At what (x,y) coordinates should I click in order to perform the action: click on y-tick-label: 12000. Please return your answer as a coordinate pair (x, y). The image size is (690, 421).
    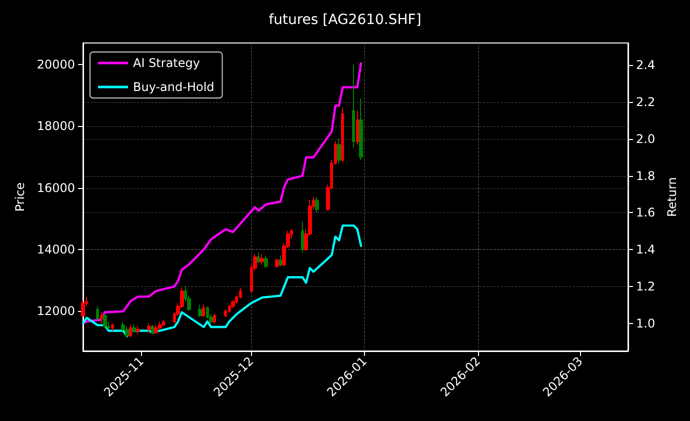
    Looking at the image, I should click on (55, 311).